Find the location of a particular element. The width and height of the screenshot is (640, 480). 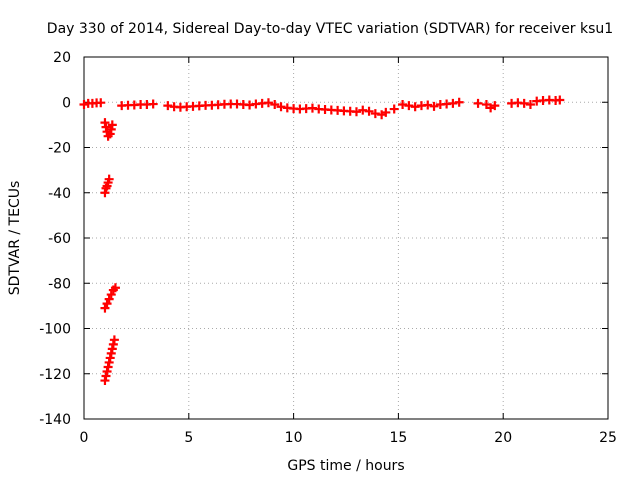

y-tick-label: 0 is located at coordinates (66, 103).